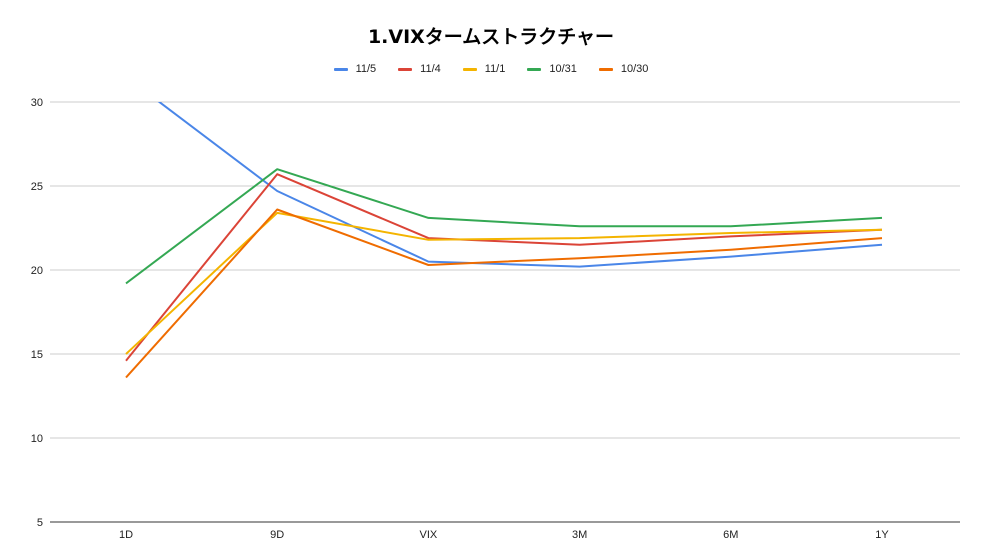  I want to click on legend-label: 10/31, so click(563, 69).